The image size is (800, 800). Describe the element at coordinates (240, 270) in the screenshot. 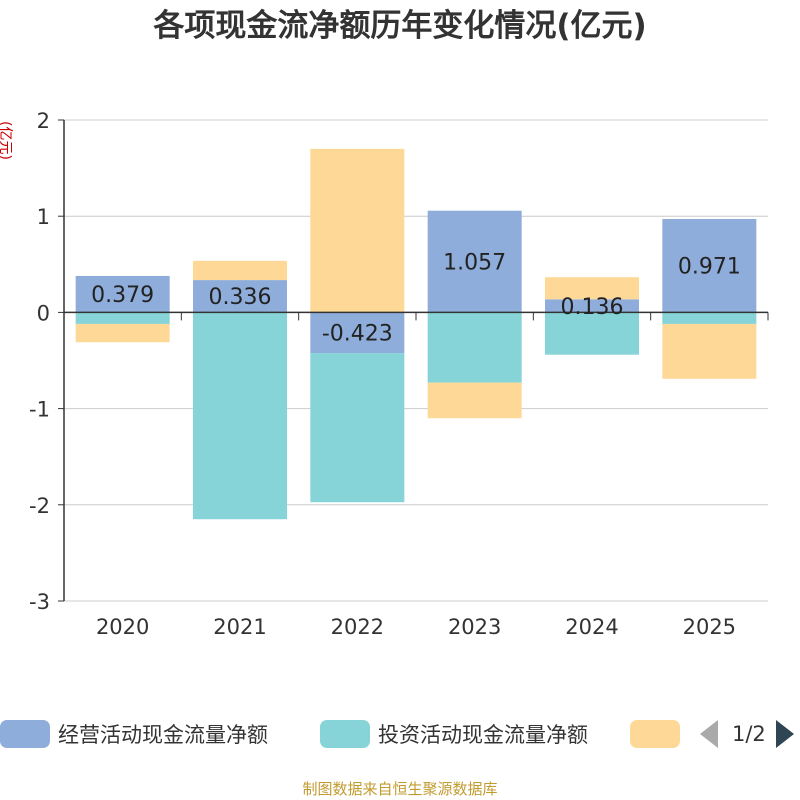

I see `bar-2021-series2` at that location.